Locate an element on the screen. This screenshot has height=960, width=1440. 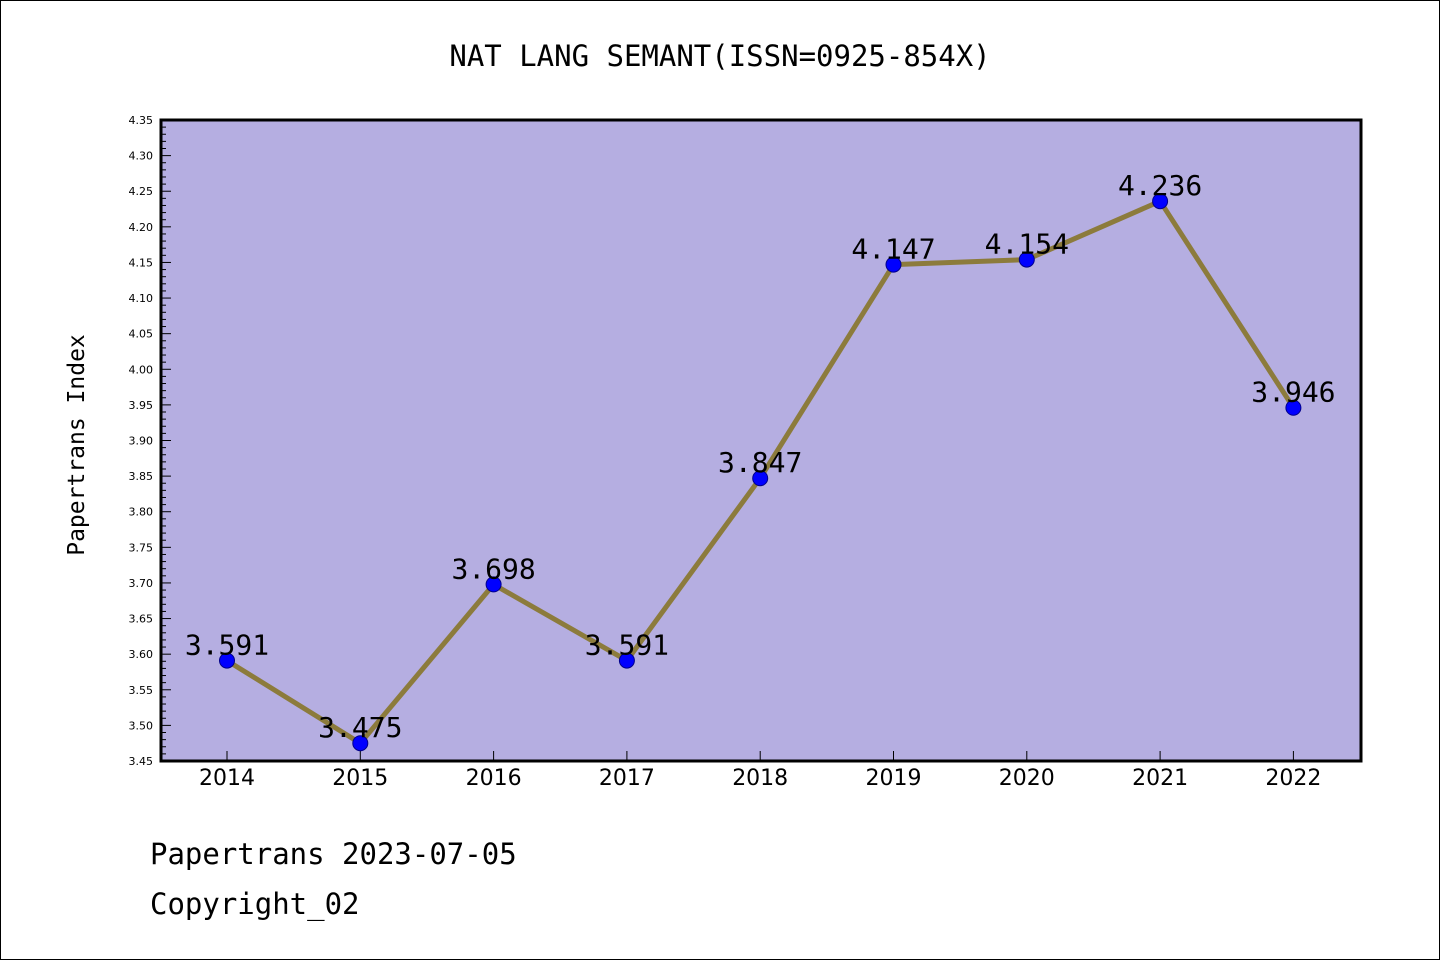
x-tick-label: 2016 is located at coordinates (494, 778).